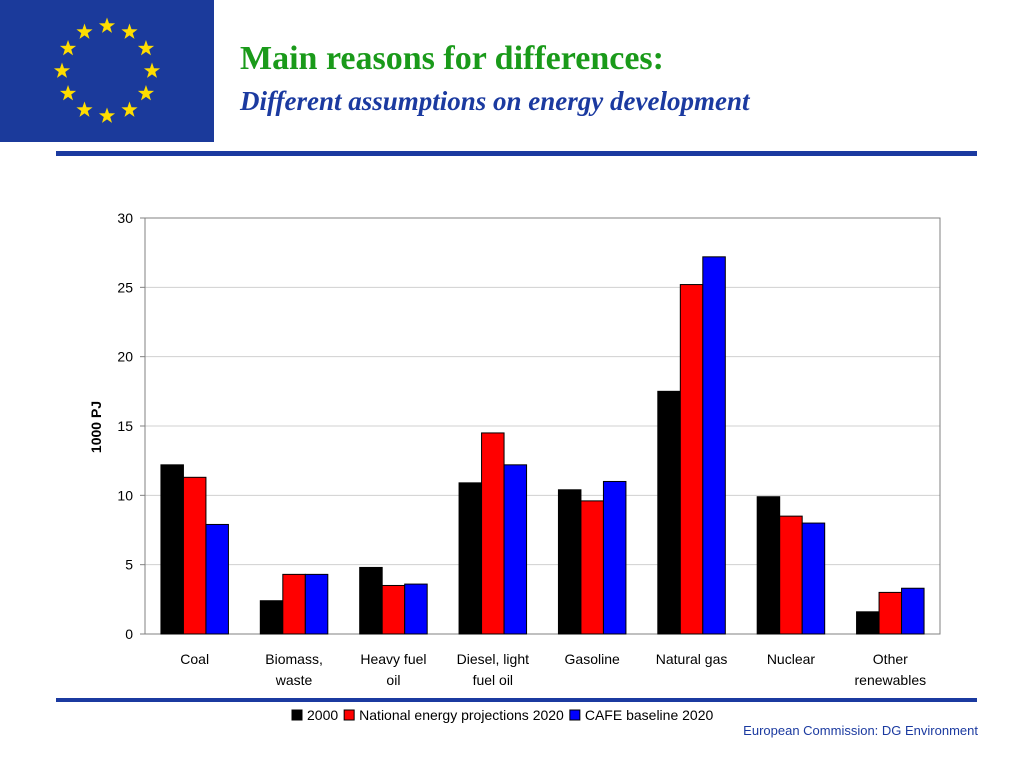 This screenshot has width=1024, height=768. Describe the element at coordinates (890, 659) in the screenshot. I see `x-tick-label: Other` at that location.